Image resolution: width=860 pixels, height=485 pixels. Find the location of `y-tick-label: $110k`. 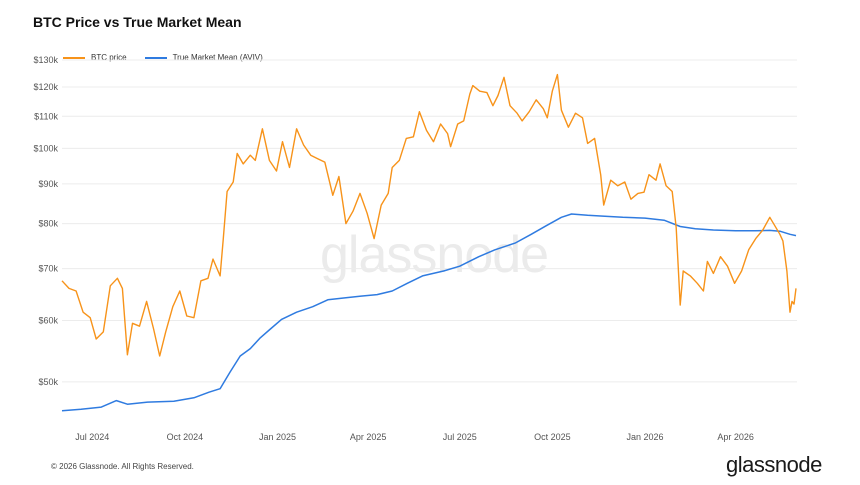

y-tick-label: $110k is located at coordinates (46, 116).